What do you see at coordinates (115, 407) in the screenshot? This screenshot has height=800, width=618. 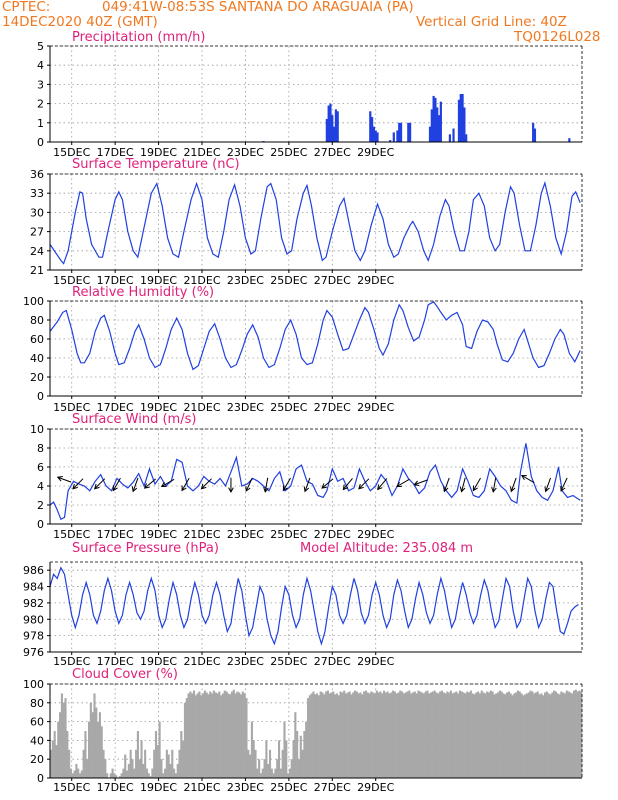 I see `humidity-xtick-label: 17DEC` at bounding box center [115, 407].